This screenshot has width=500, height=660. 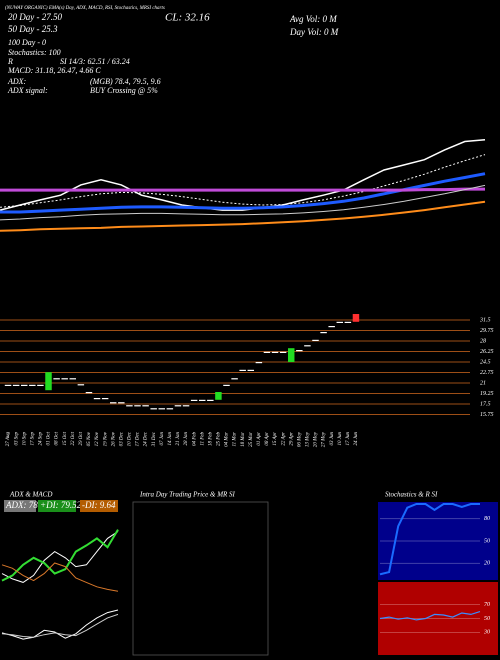 I want to click on annotation: Stochastics: 100, so click(x=34, y=52).